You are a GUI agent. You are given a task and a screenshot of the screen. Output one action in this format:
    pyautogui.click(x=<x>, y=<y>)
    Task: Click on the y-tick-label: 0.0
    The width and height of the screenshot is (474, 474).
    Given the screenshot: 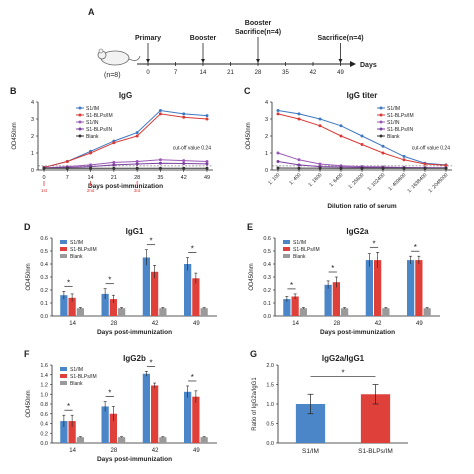 What is the action you would take?
    pyautogui.click(x=267, y=317)
    